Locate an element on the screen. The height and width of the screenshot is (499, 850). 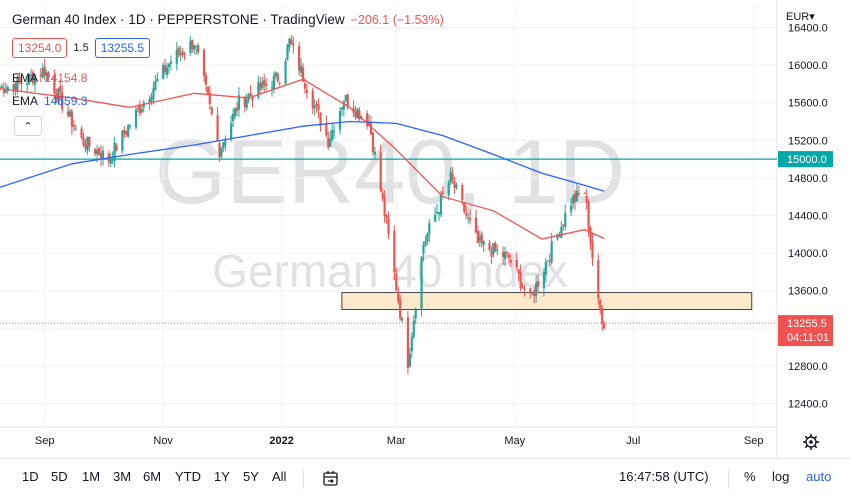
timeframe-ytd: YTD is located at coordinates (188, 476).